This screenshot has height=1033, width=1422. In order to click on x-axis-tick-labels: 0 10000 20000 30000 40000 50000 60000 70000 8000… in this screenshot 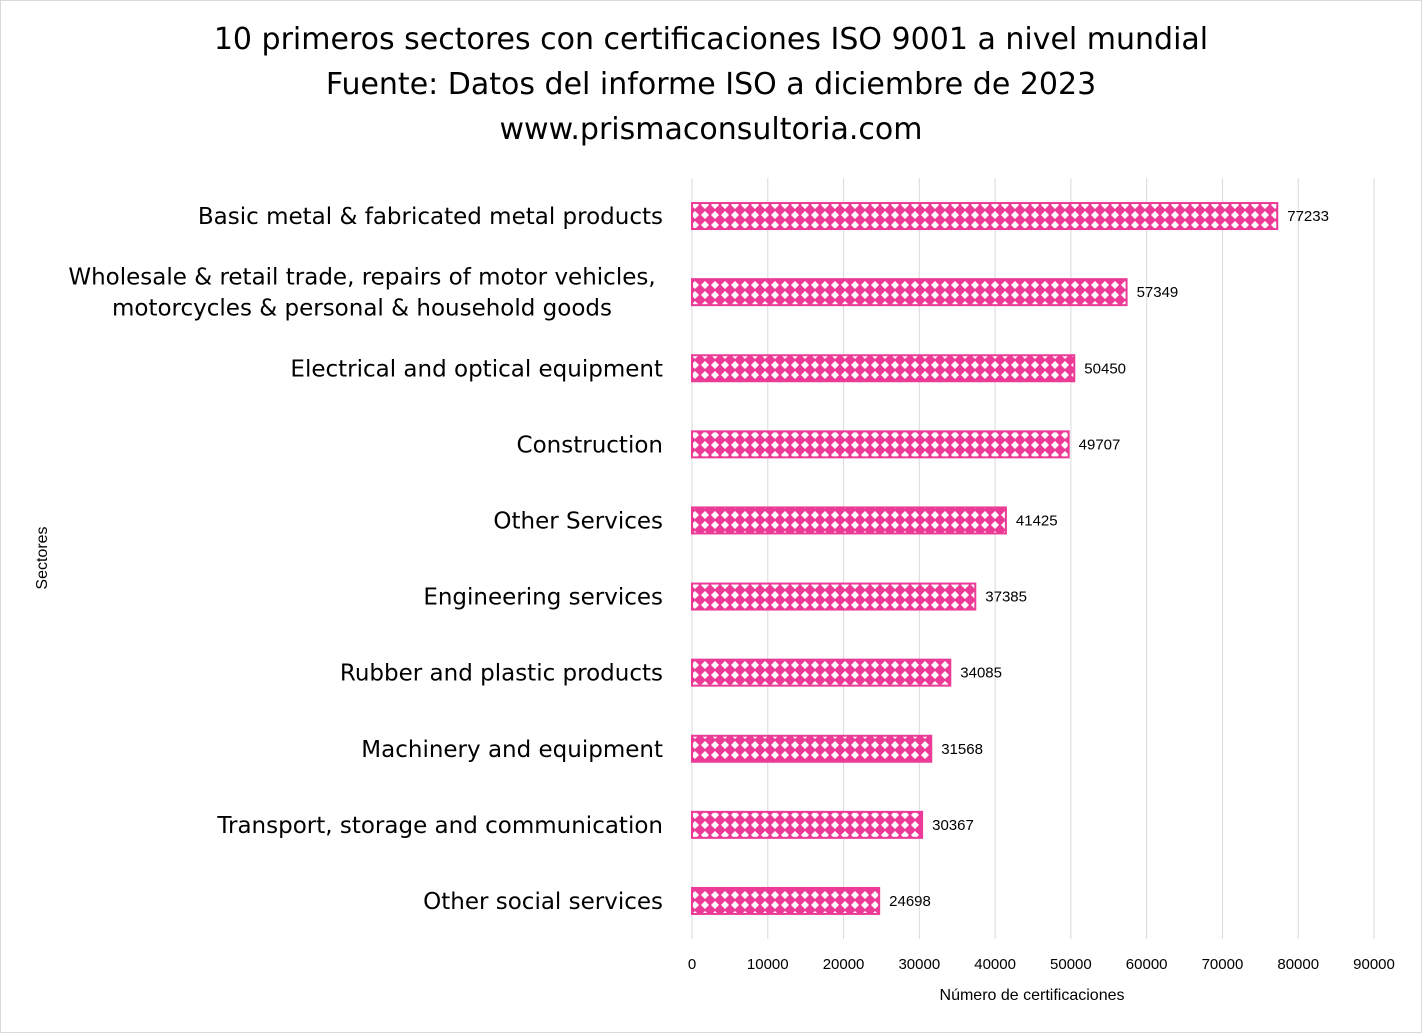, I will do `click(1041, 964)`.